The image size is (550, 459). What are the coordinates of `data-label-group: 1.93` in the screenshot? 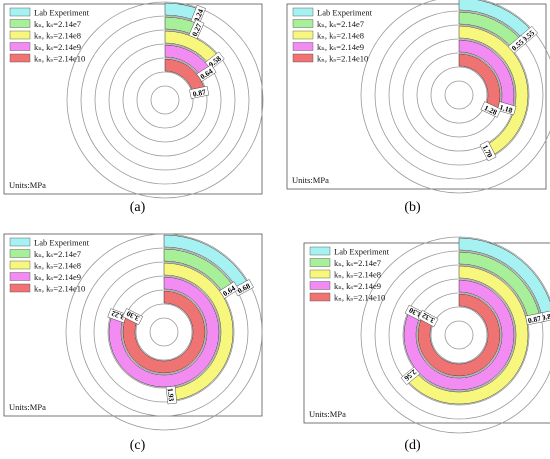 It's located at (172, 394).